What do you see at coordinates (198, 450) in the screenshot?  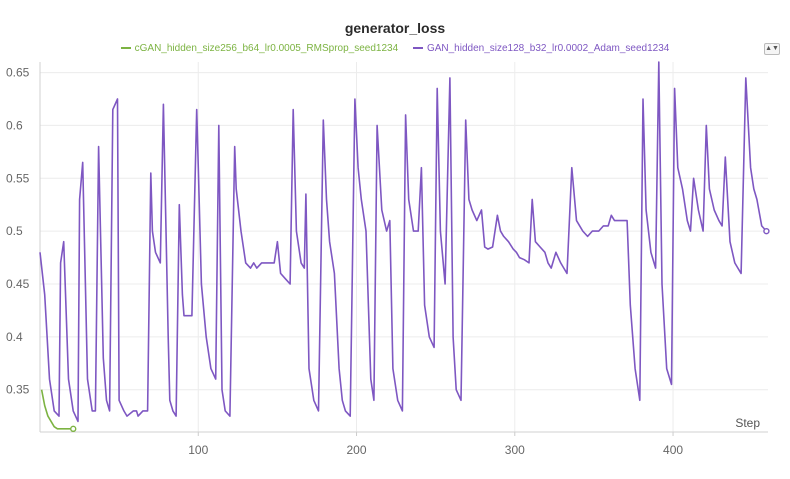 I see `x-tick-label: 100` at bounding box center [198, 450].